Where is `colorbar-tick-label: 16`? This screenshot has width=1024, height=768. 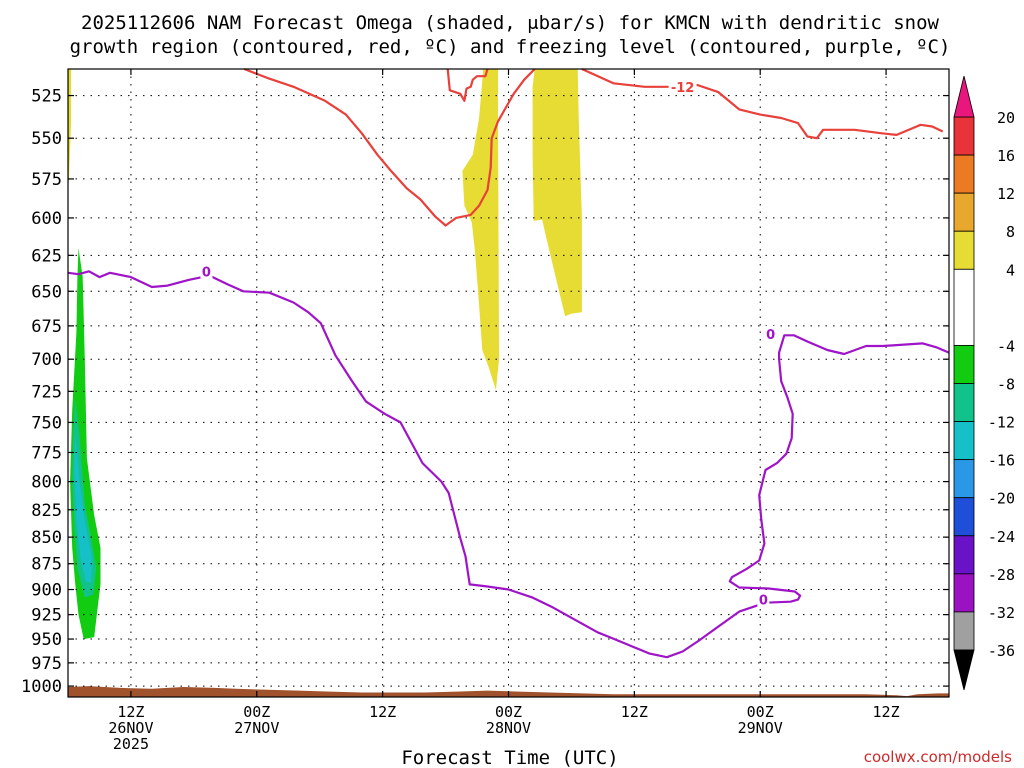 colorbar-tick-label: 16 is located at coordinates (1006, 156).